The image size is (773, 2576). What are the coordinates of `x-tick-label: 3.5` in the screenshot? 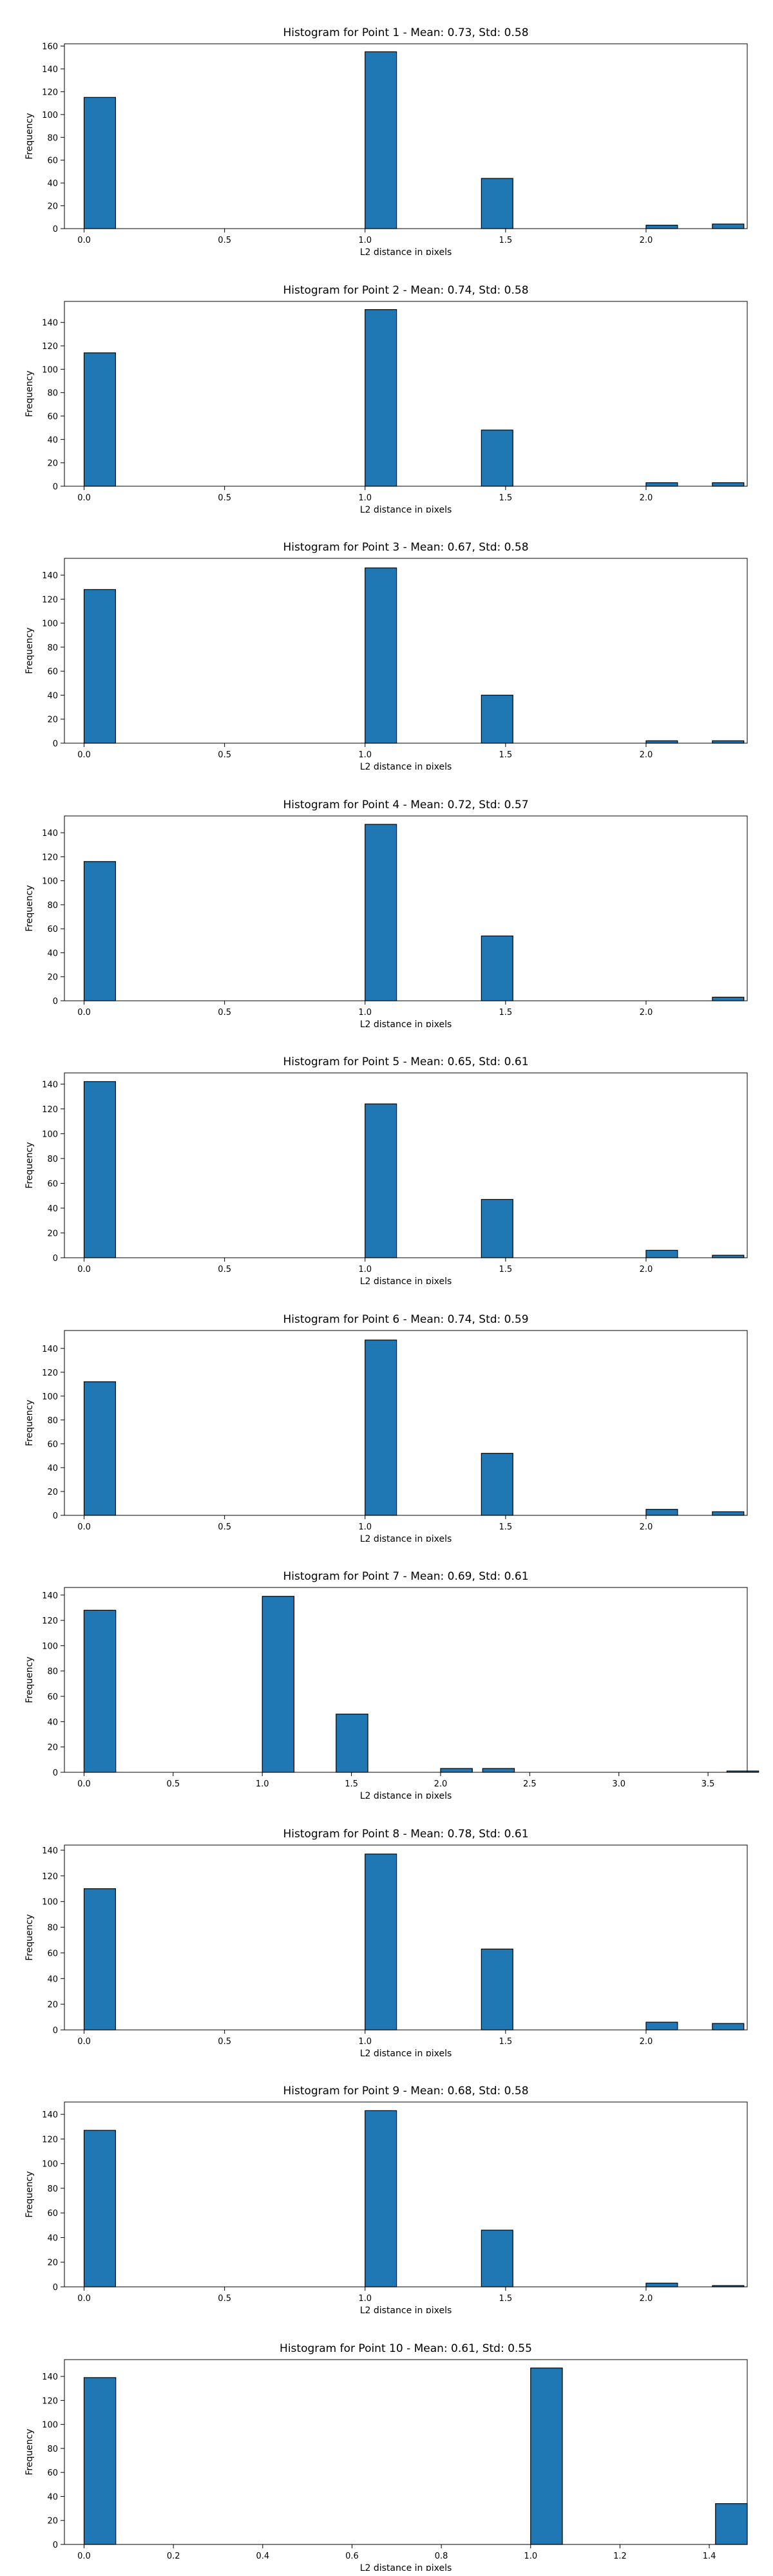 It's located at (708, 1784).